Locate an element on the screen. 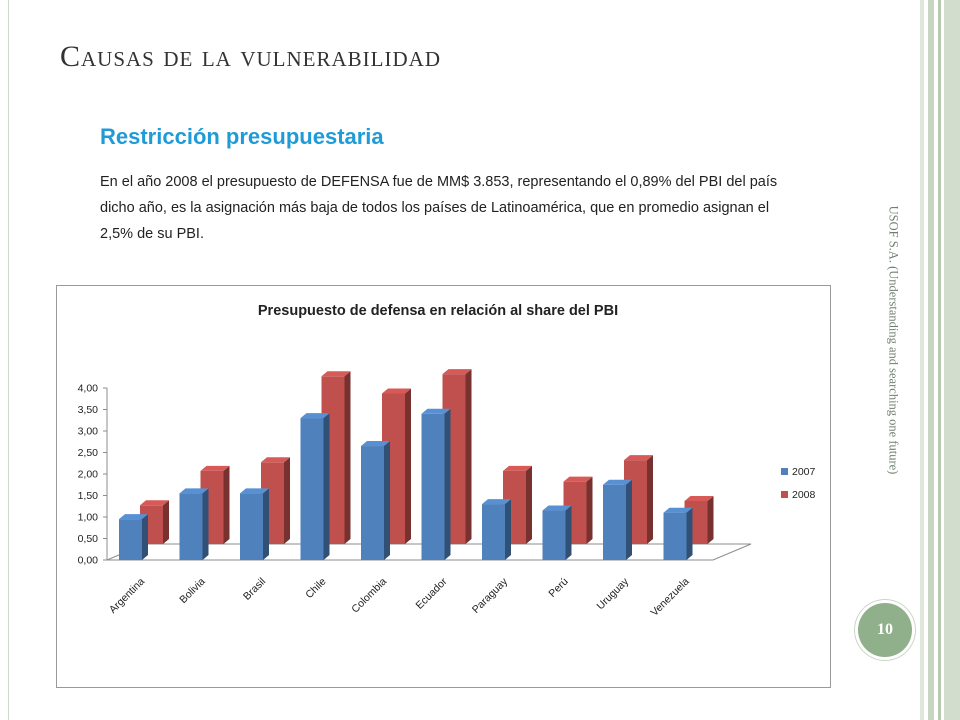 This screenshot has width=960, height=720. y-tick-label: 0,00 is located at coordinates (88, 561).